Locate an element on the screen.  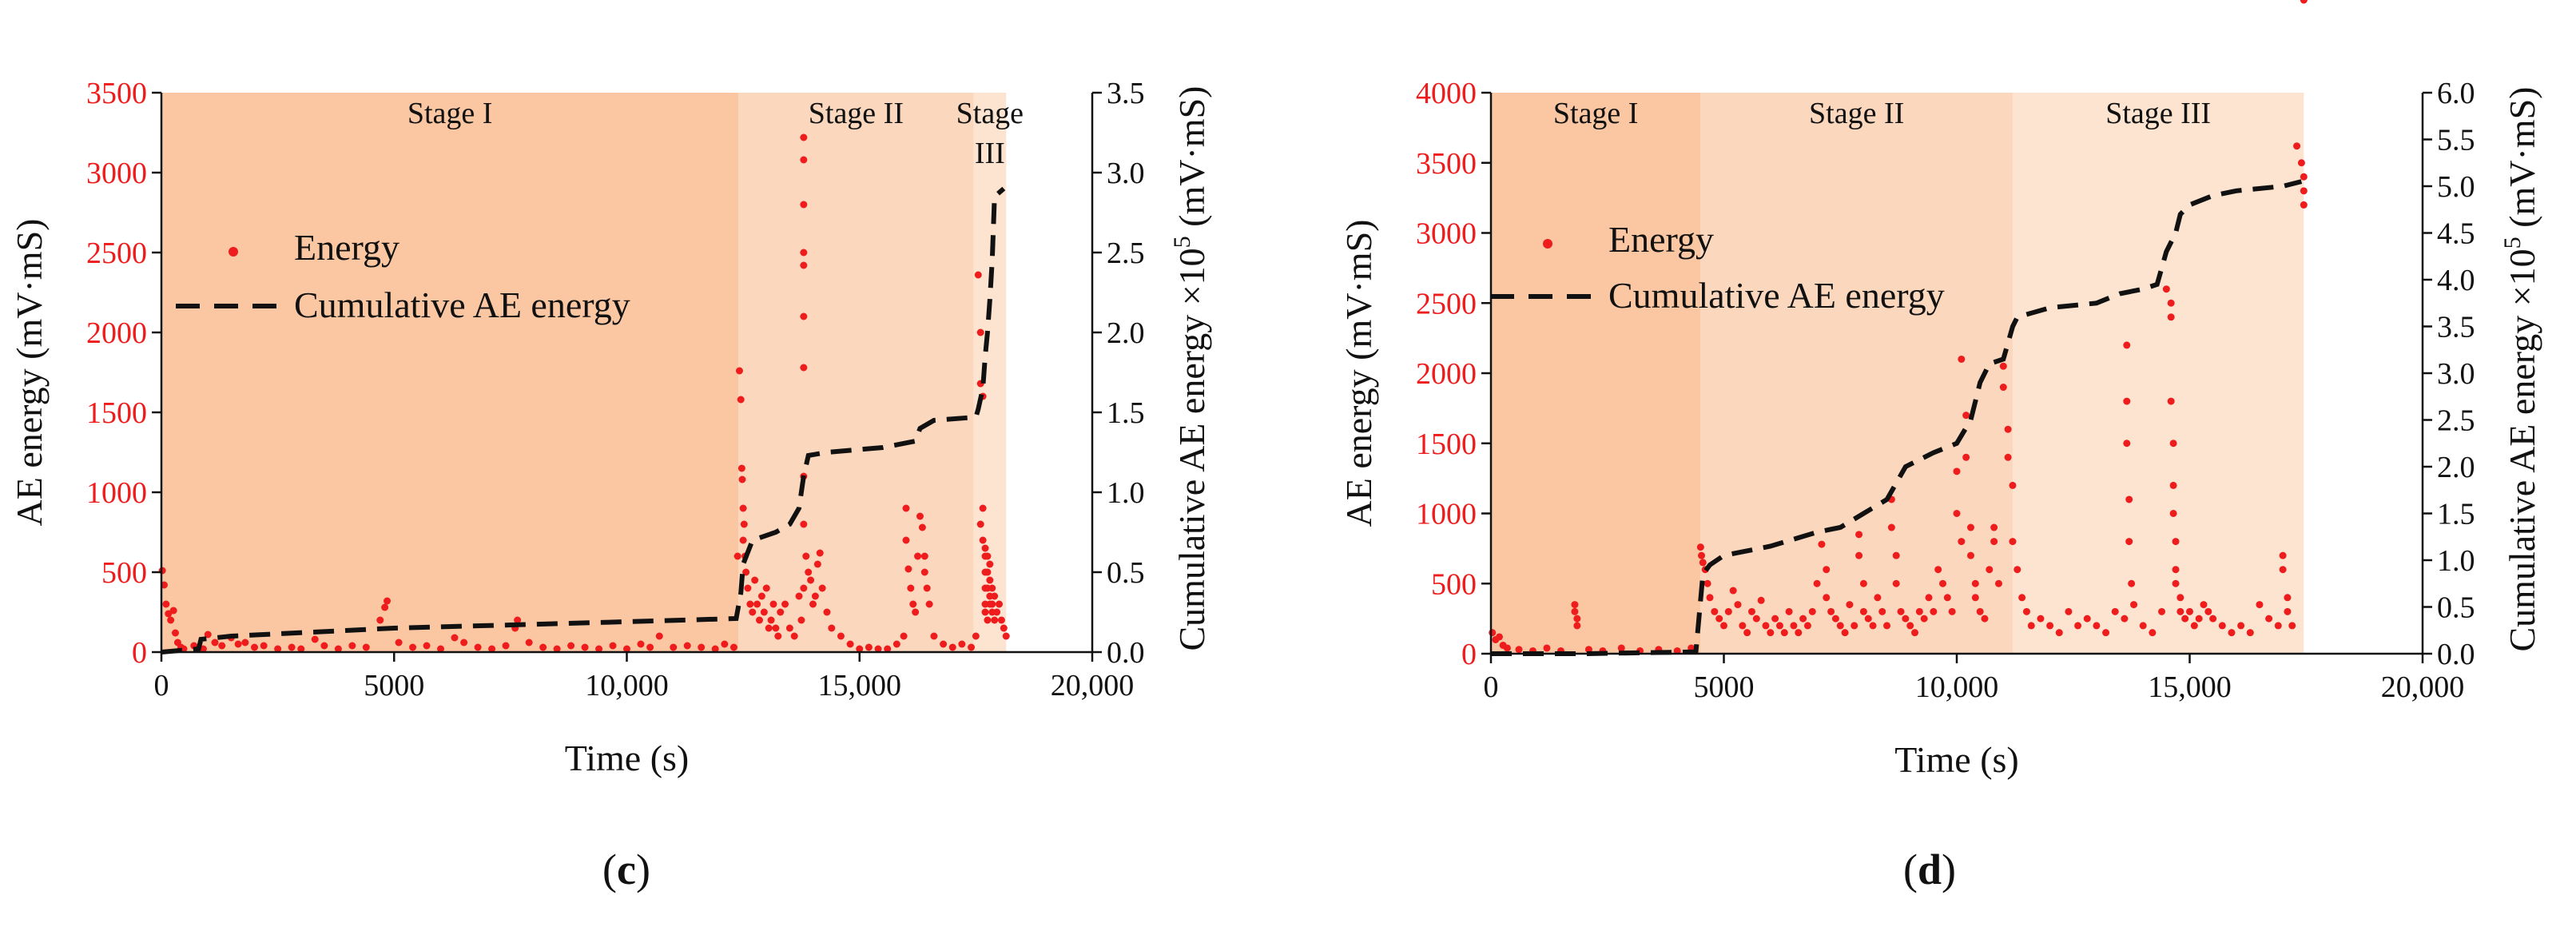
y-axis-right-title-main: Cumulative AE energy ×10 is located at coordinates (2522, 450).